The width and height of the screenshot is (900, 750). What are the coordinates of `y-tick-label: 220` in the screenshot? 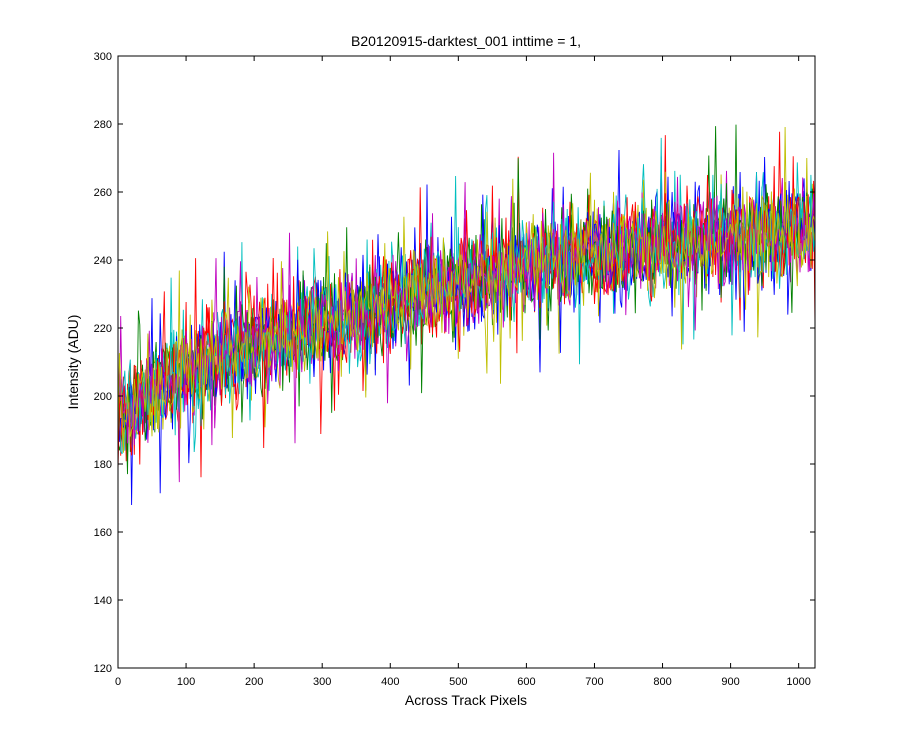 It's located at (103, 329).